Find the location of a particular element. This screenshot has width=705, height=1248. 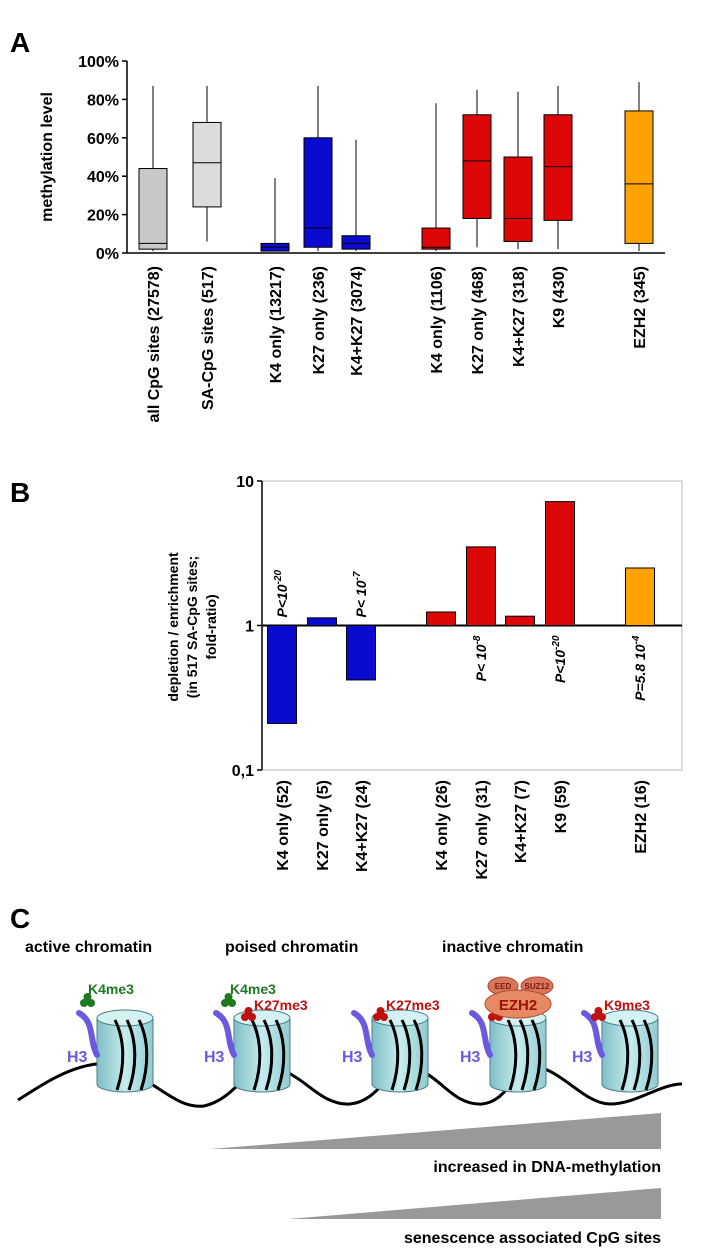

panel-a-x-label: K4+K27 (3074) is located at coordinates (357, 321).